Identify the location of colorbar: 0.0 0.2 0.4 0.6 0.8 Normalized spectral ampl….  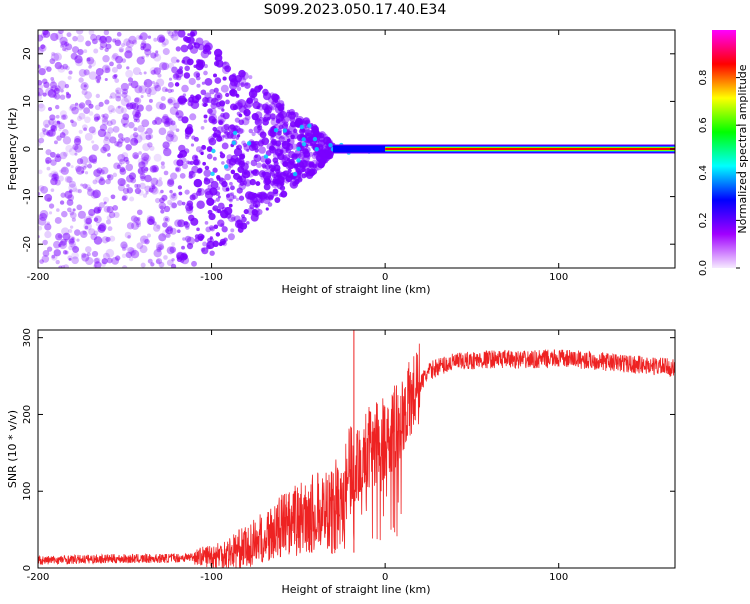
(723, 153).